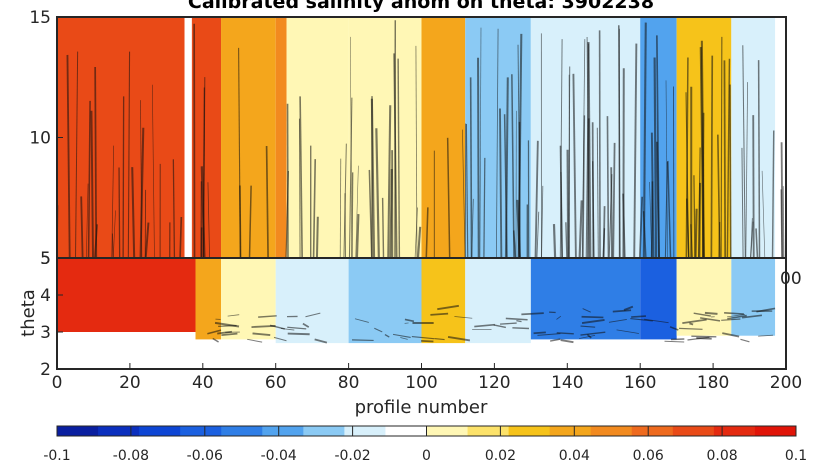 This screenshot has width=824, height=469. What do you see at coordinates (713, 383) in the screenshot?
I see `lower-x-tick-label-9: 180` at bounding box center [713, 383].